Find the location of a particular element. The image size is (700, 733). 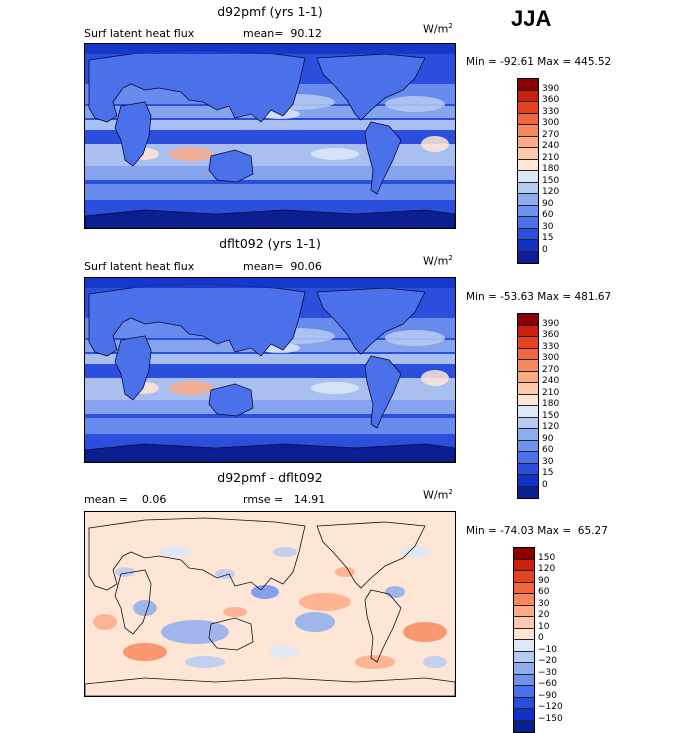

colorbar-tick-label: 30 is located at coordinates (548, 226).